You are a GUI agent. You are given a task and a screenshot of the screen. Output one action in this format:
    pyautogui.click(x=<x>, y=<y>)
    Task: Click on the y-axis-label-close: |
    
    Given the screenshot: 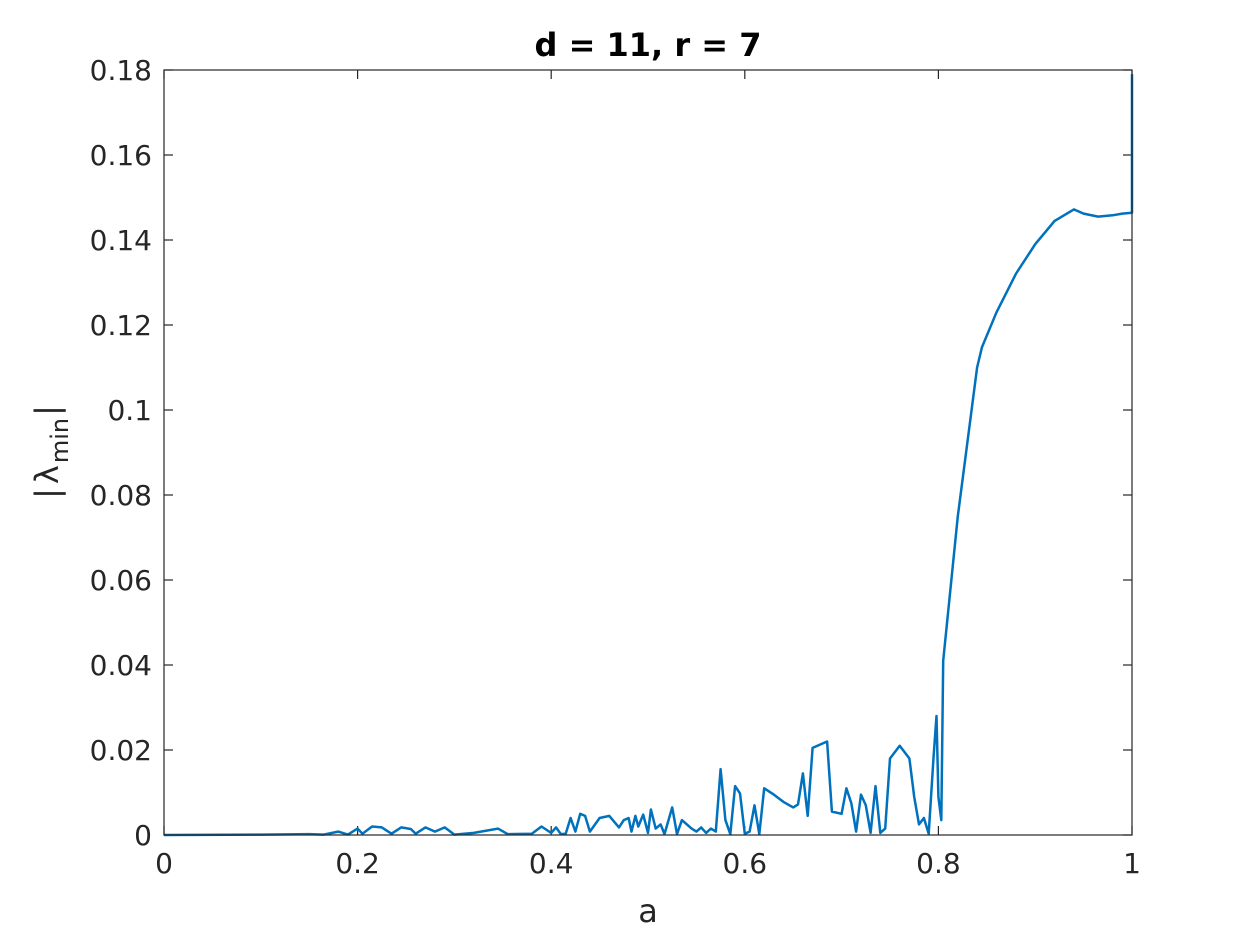 What is the action you would take?
    pyautogui.click(x=47, y=410)
    